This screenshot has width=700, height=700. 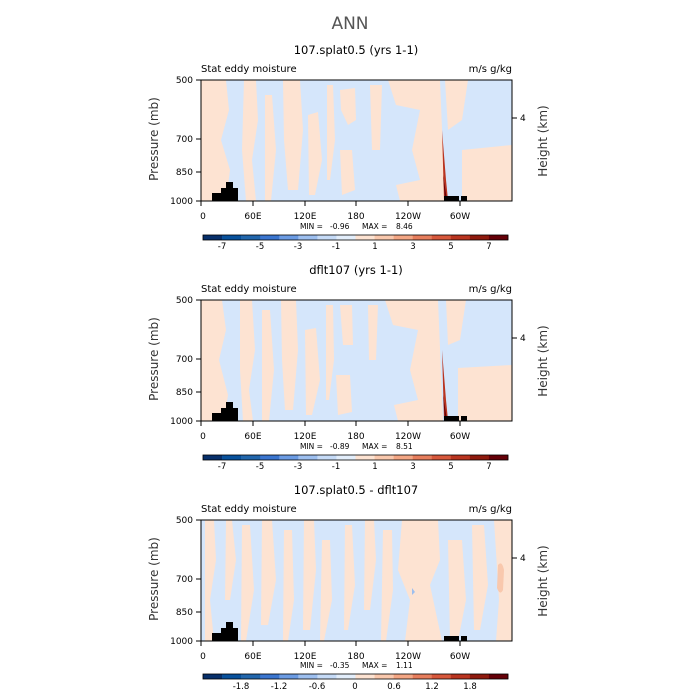 What do you see at coordinates (252, 217) in the screenshot?
I see `x-tick-label: 60E` at bounding box center [252, 217].